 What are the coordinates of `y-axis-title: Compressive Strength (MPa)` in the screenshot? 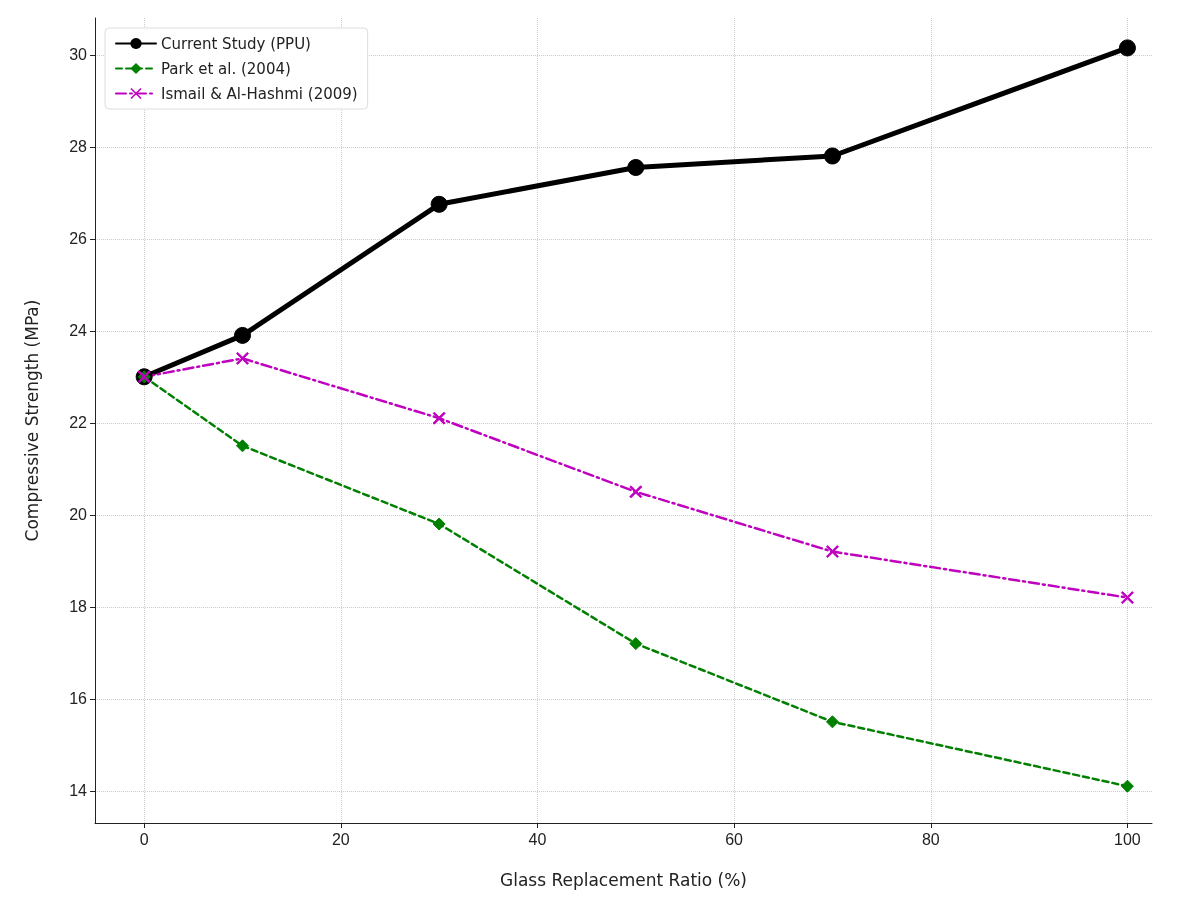 It's located at (31, 420).